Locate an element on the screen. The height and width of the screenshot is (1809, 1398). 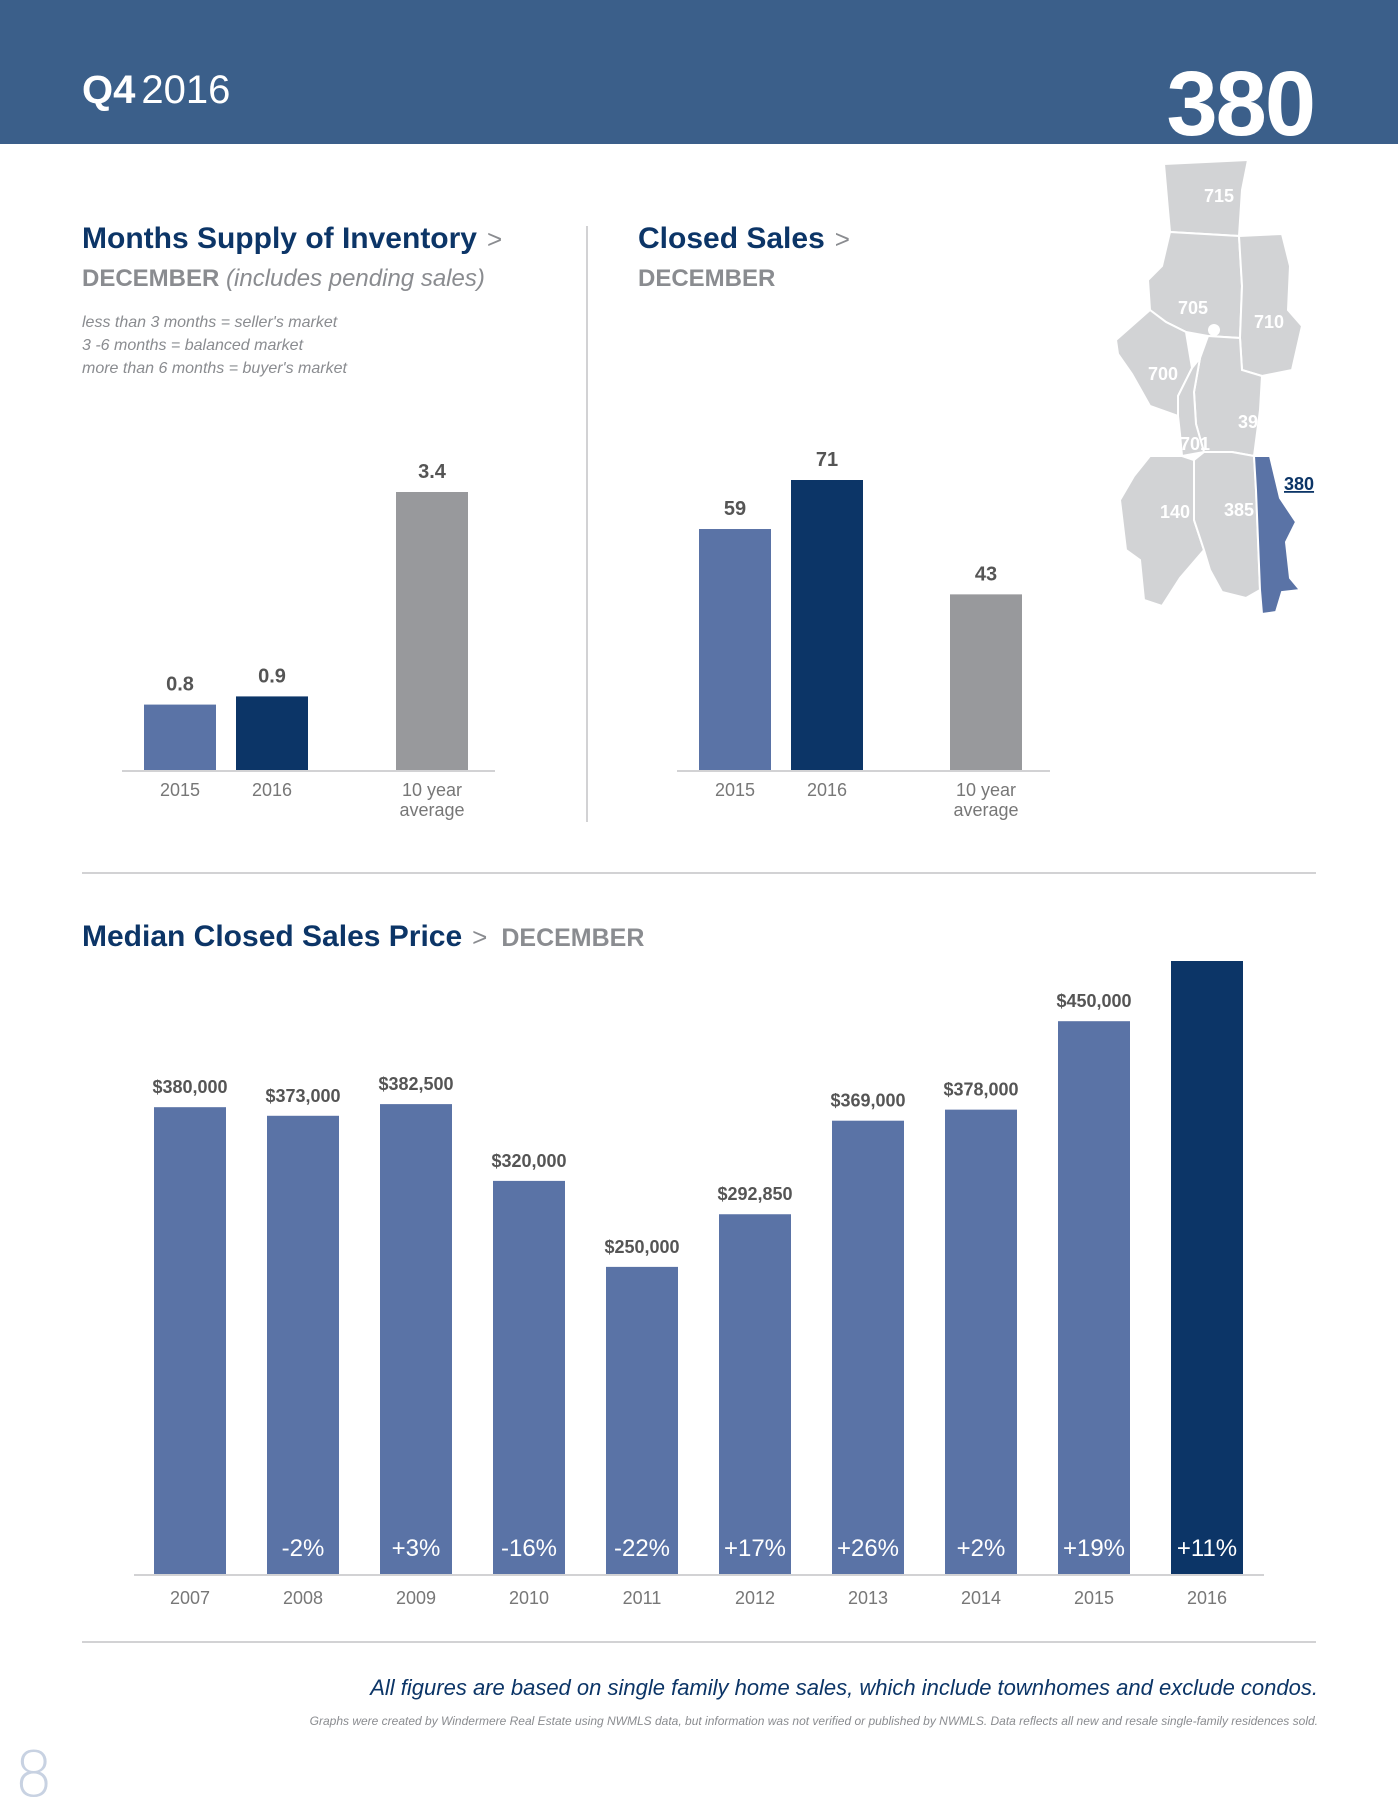
data-label: 0.9 is located at coordinates (272, 676).